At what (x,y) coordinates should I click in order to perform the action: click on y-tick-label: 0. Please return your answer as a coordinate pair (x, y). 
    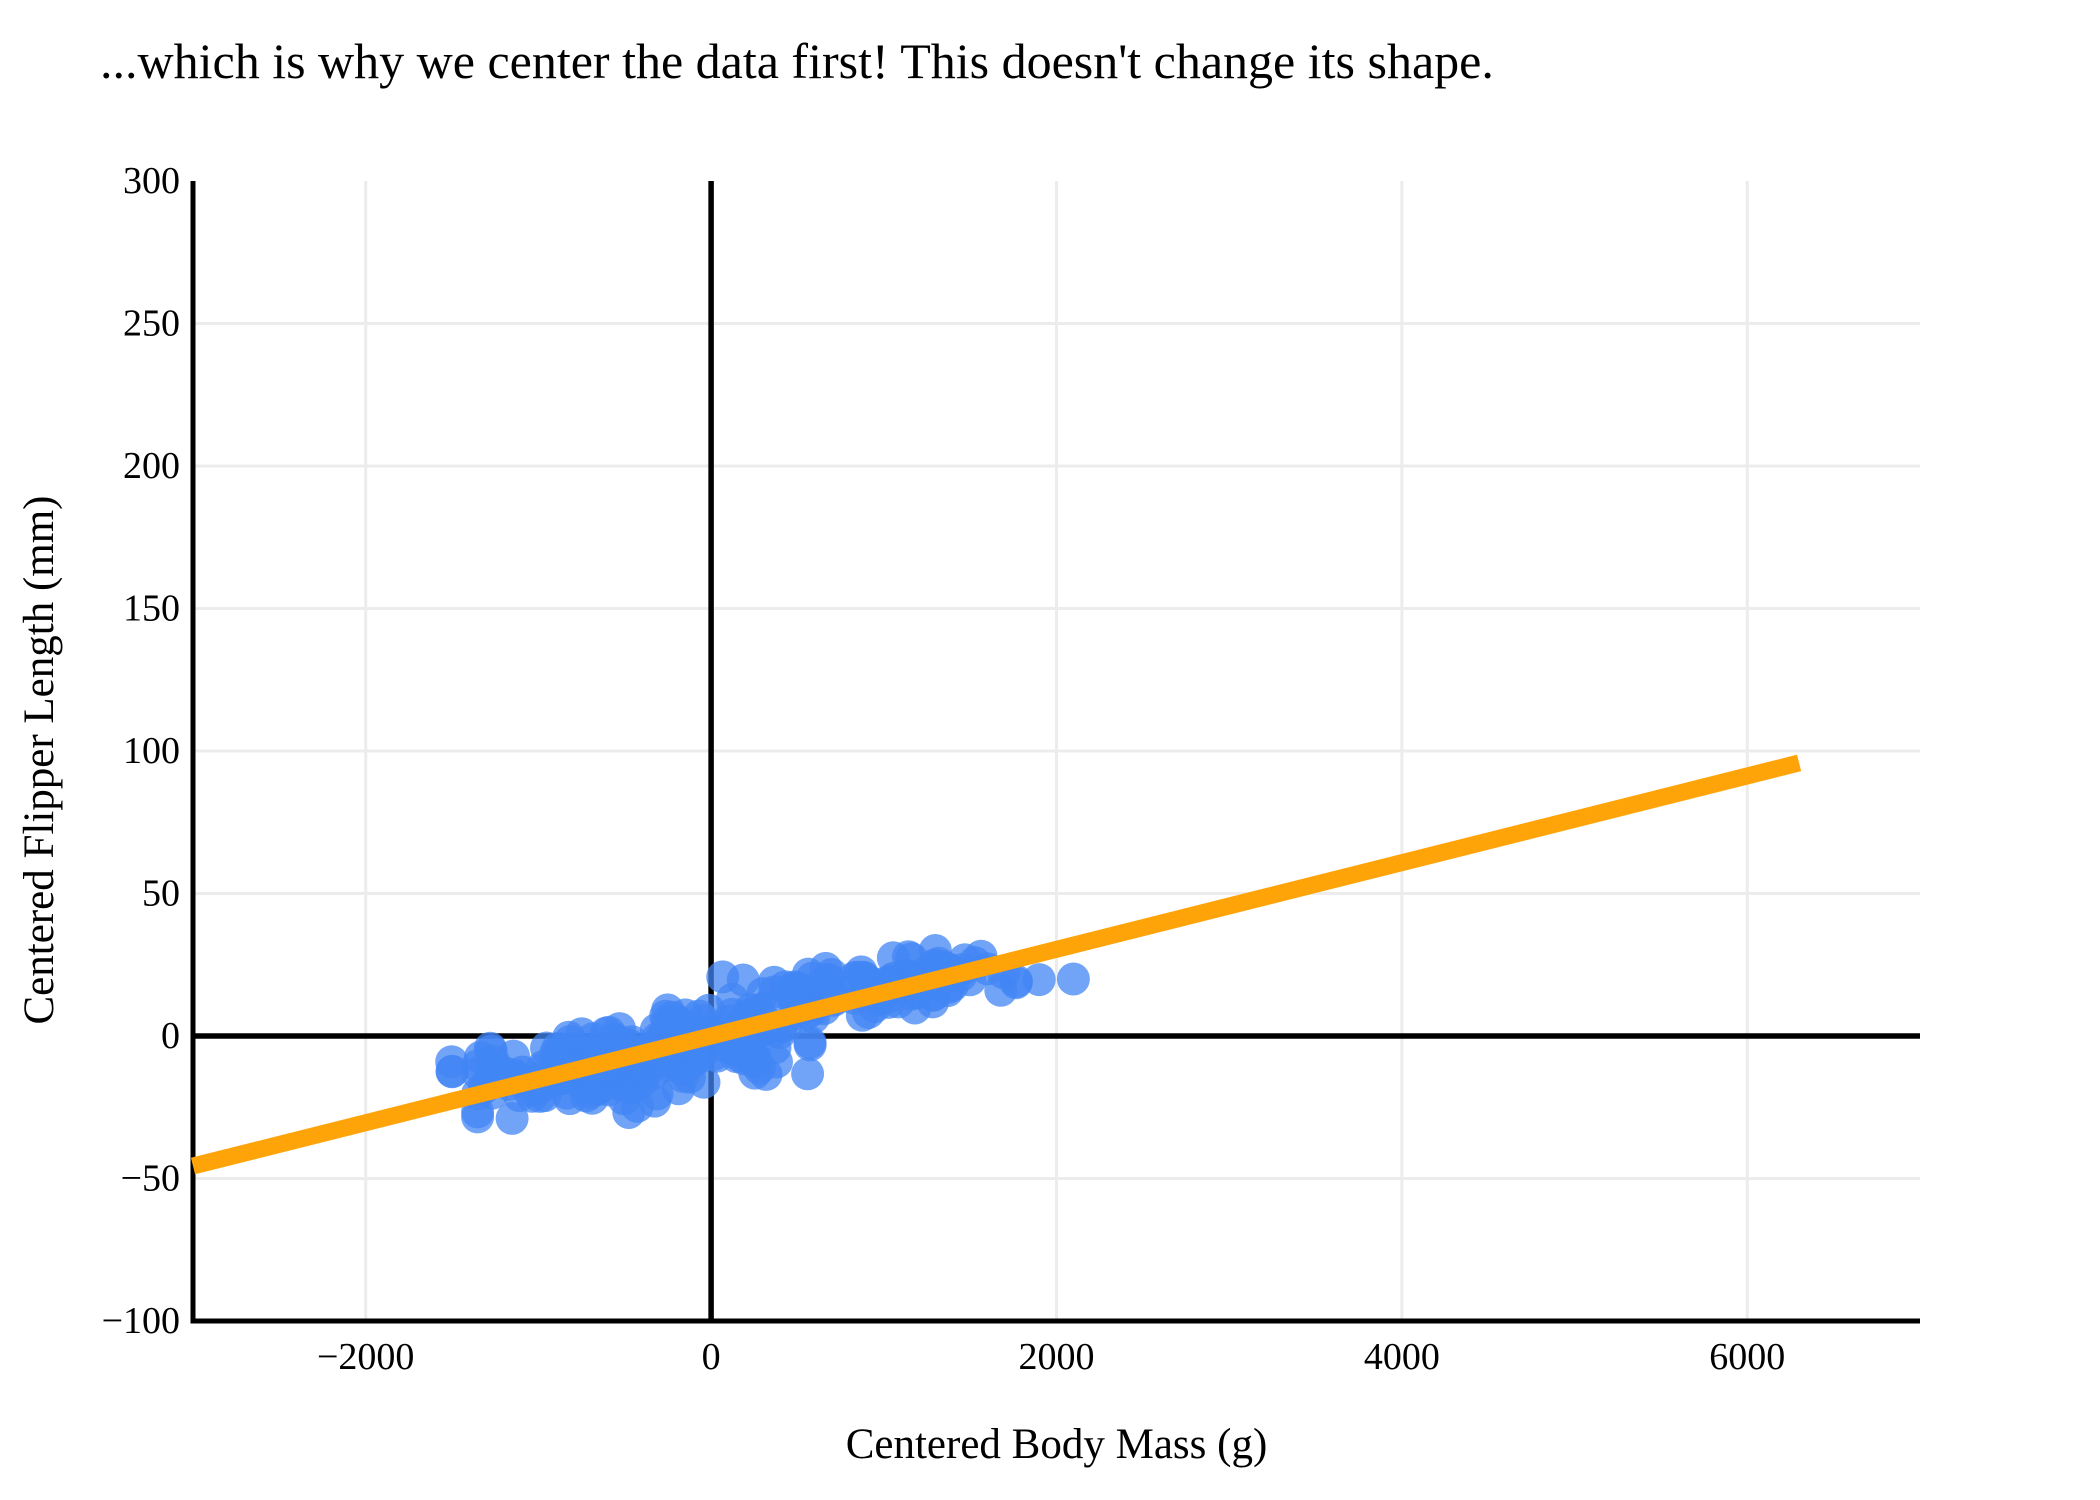
    Looking at the image, I should click on (170, 1036).